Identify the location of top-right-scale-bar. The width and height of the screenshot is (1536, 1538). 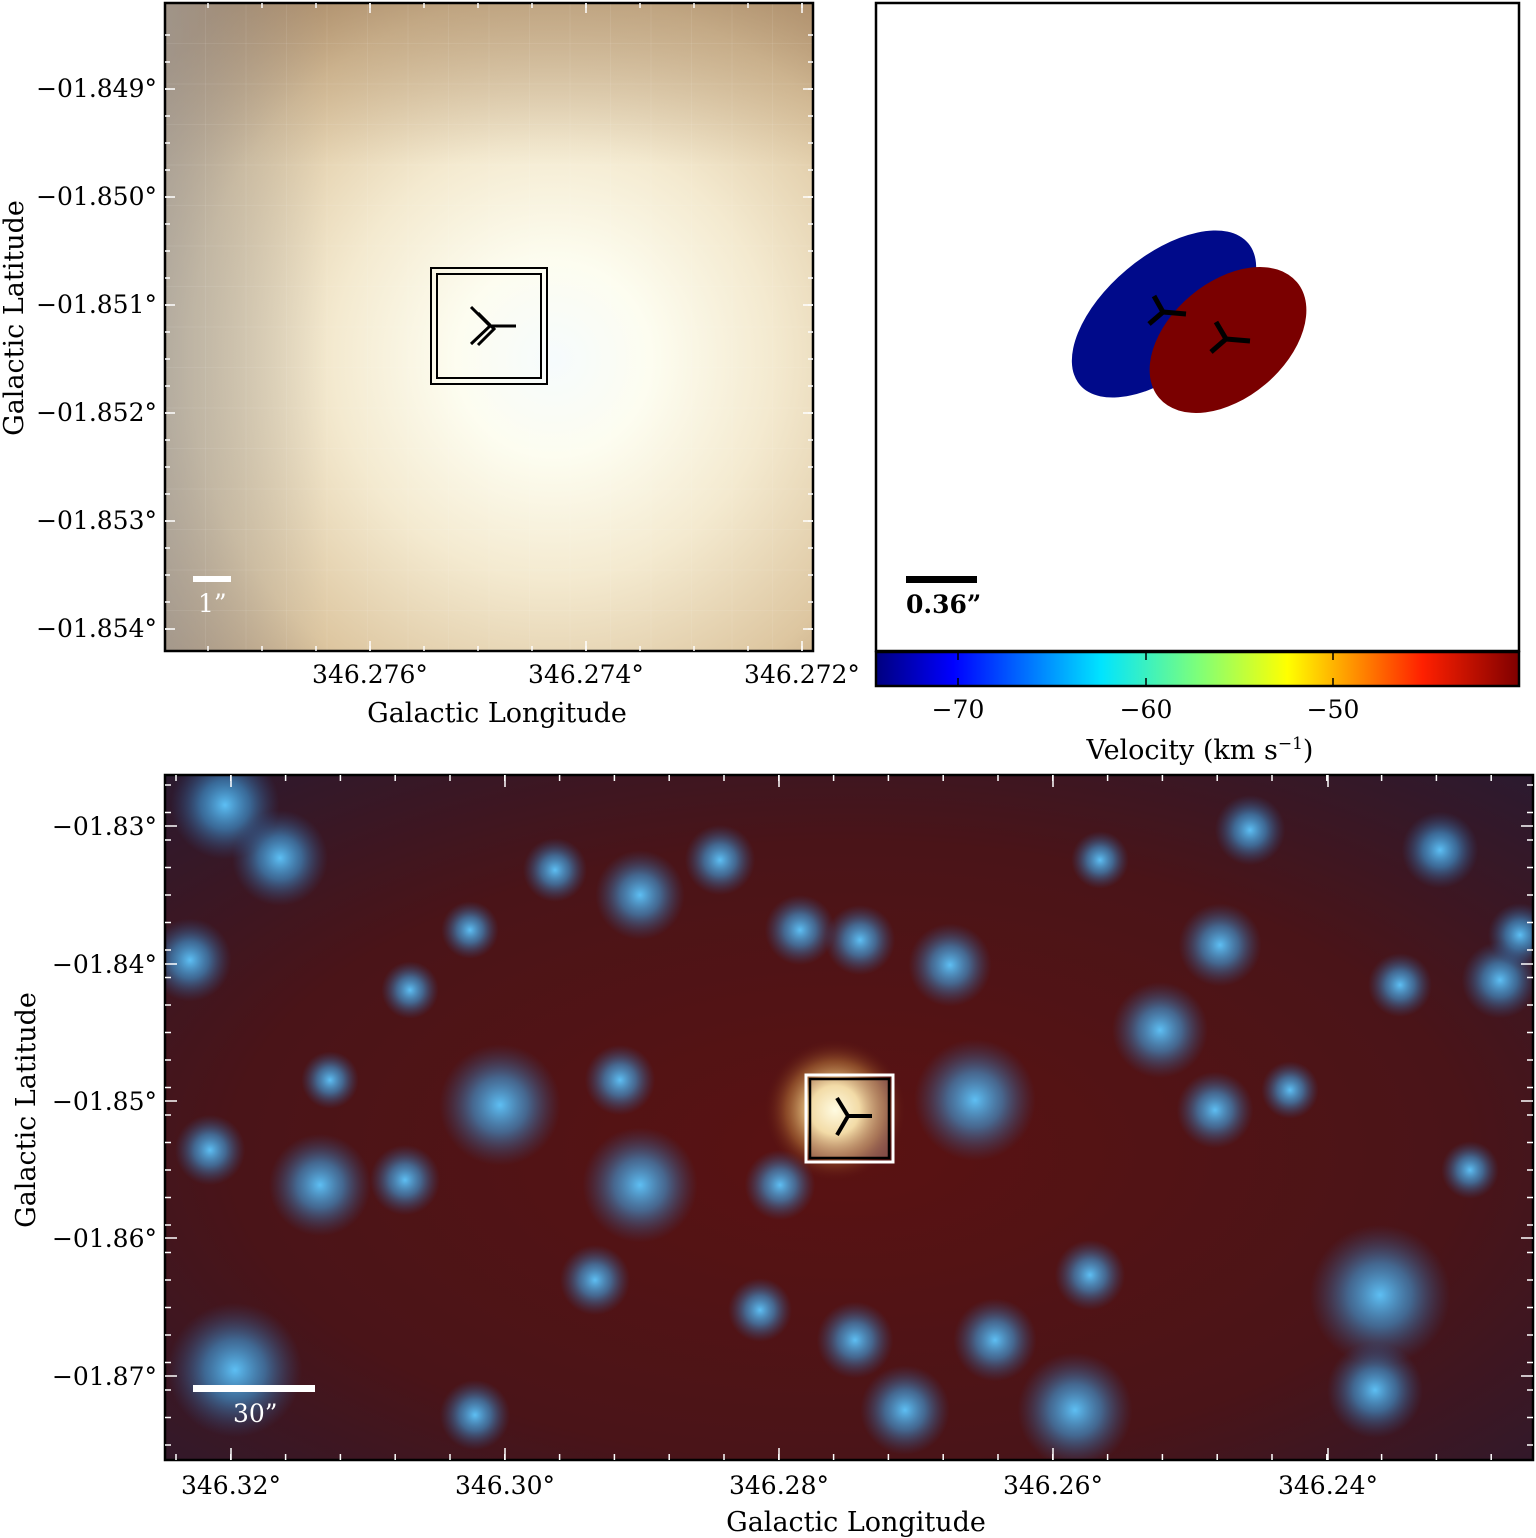
(941, 579).